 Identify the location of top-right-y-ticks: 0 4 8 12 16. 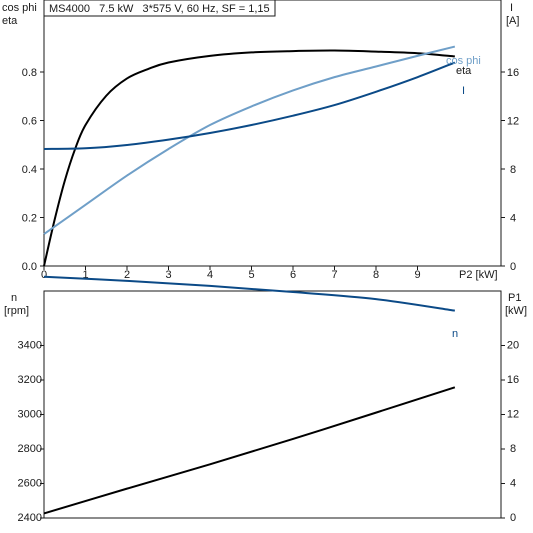
(513, 170).